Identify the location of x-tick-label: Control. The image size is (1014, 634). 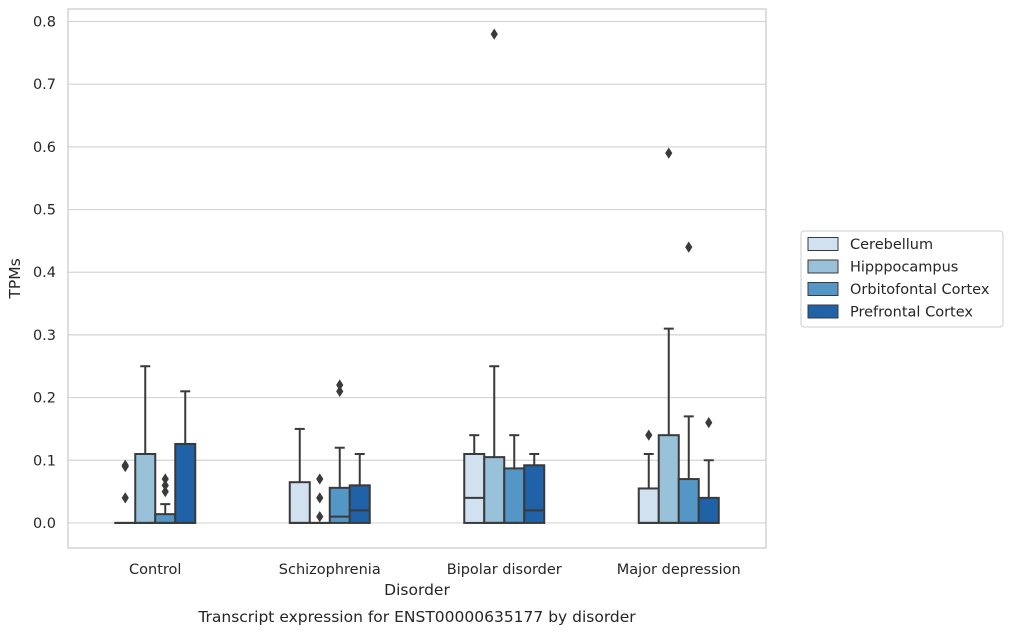
(155, 570).